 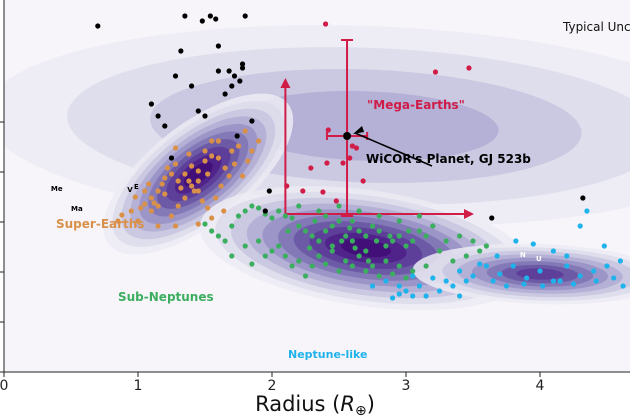 What do you see at coordinates (100, 224) in the screenshot?
I see `super-earths-label: Super-Earths` at bounding box center [100, 224].